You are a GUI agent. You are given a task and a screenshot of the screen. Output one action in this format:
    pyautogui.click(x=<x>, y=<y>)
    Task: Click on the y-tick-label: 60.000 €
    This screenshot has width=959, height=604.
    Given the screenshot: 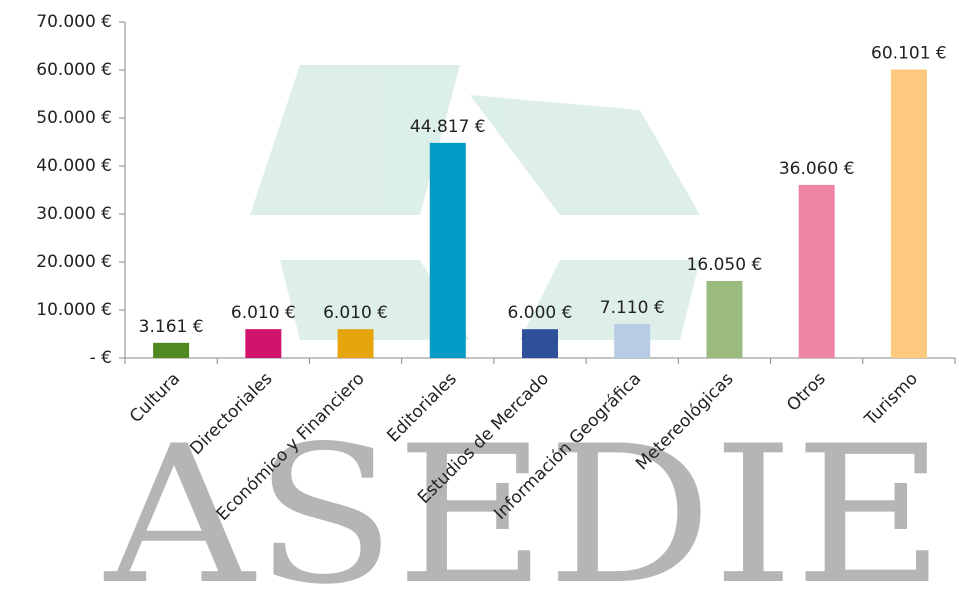 What is the action you would take?
    pyautogui.click(x=74, y=70)
    